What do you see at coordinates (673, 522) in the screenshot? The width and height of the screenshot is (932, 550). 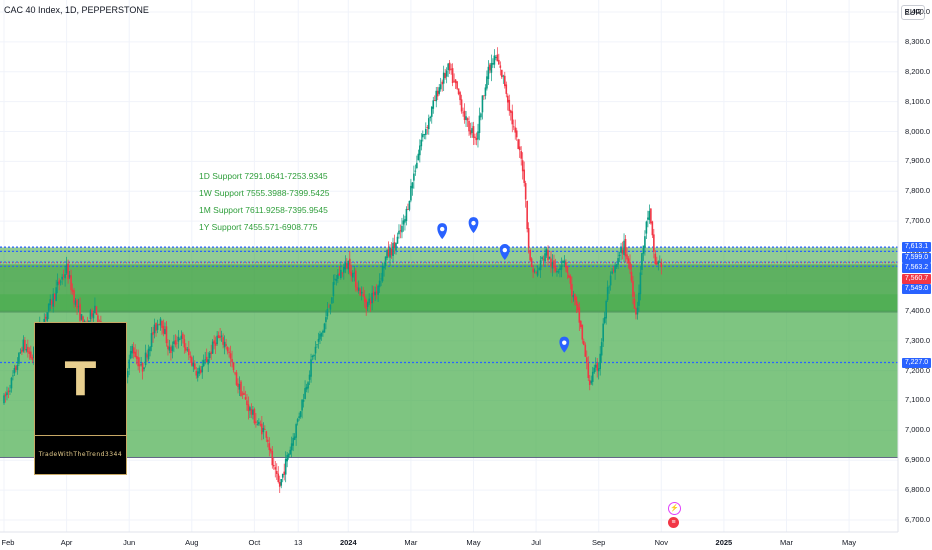 I see `us-flag-event-icon: ≡` at bounding box center [673, 522].